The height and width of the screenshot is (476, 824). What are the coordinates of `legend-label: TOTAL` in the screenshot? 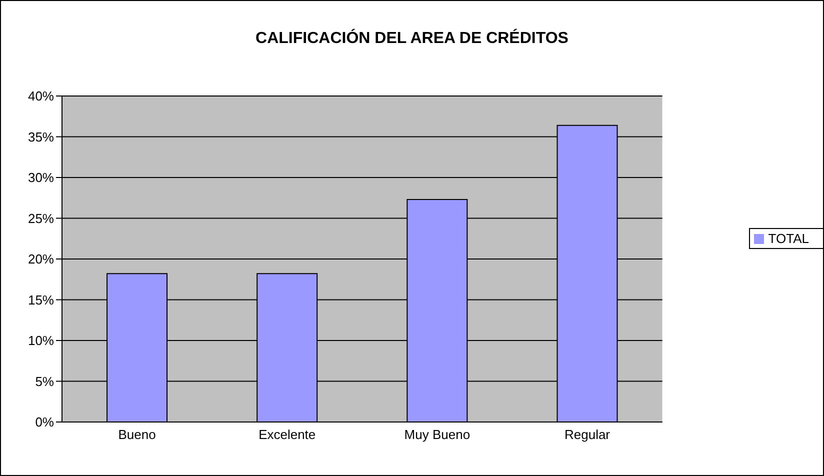 It's located at (788, 238).